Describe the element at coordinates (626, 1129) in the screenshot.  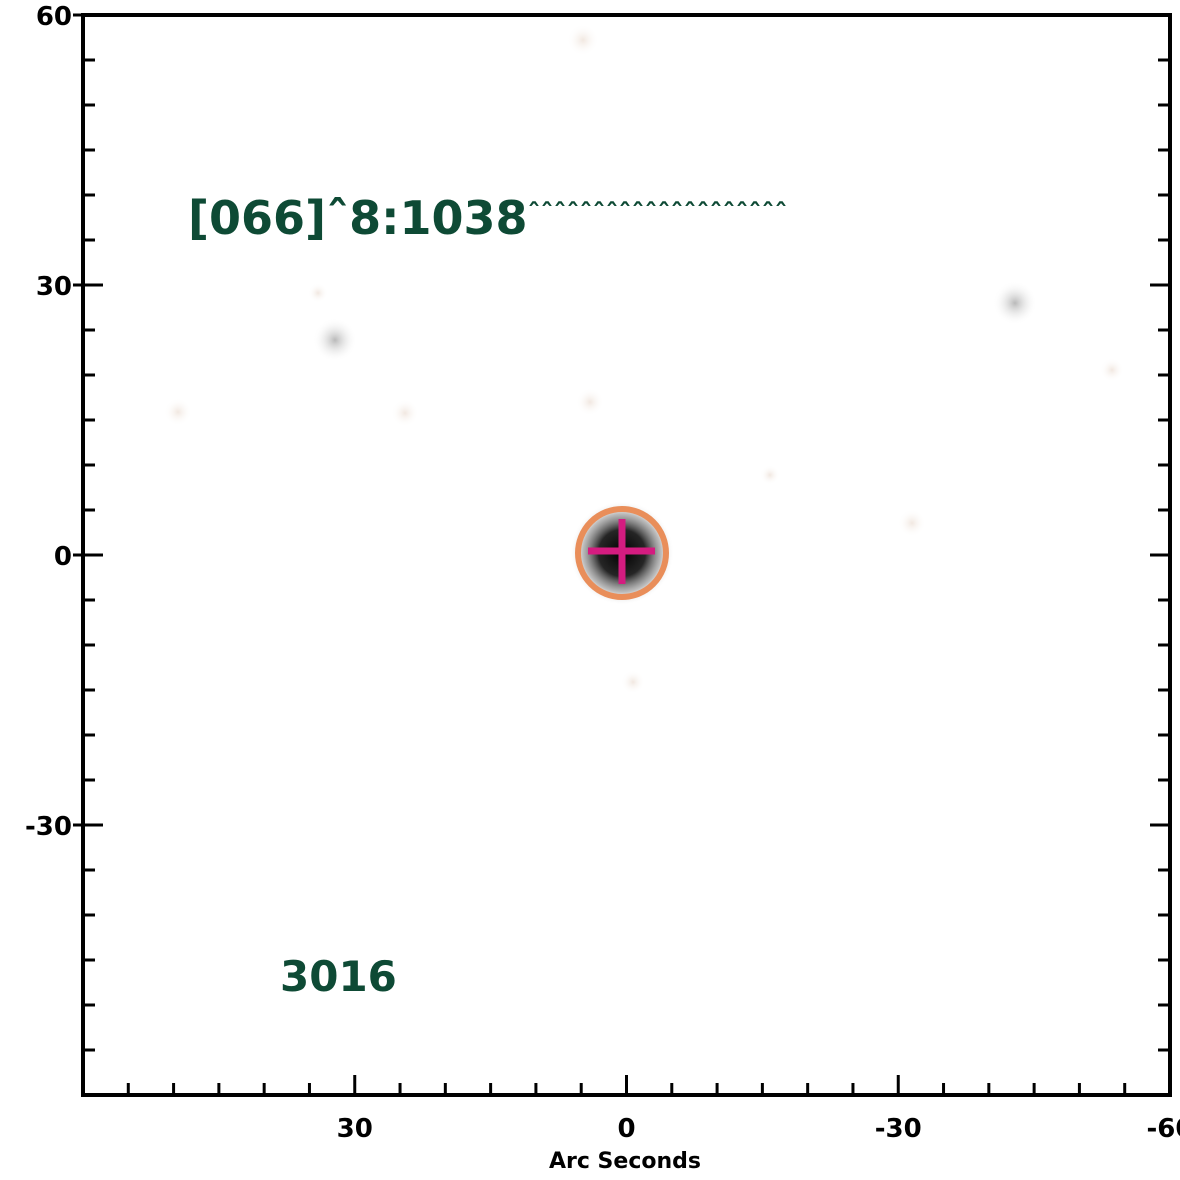
I see `x-tick-label: 0` at that location.